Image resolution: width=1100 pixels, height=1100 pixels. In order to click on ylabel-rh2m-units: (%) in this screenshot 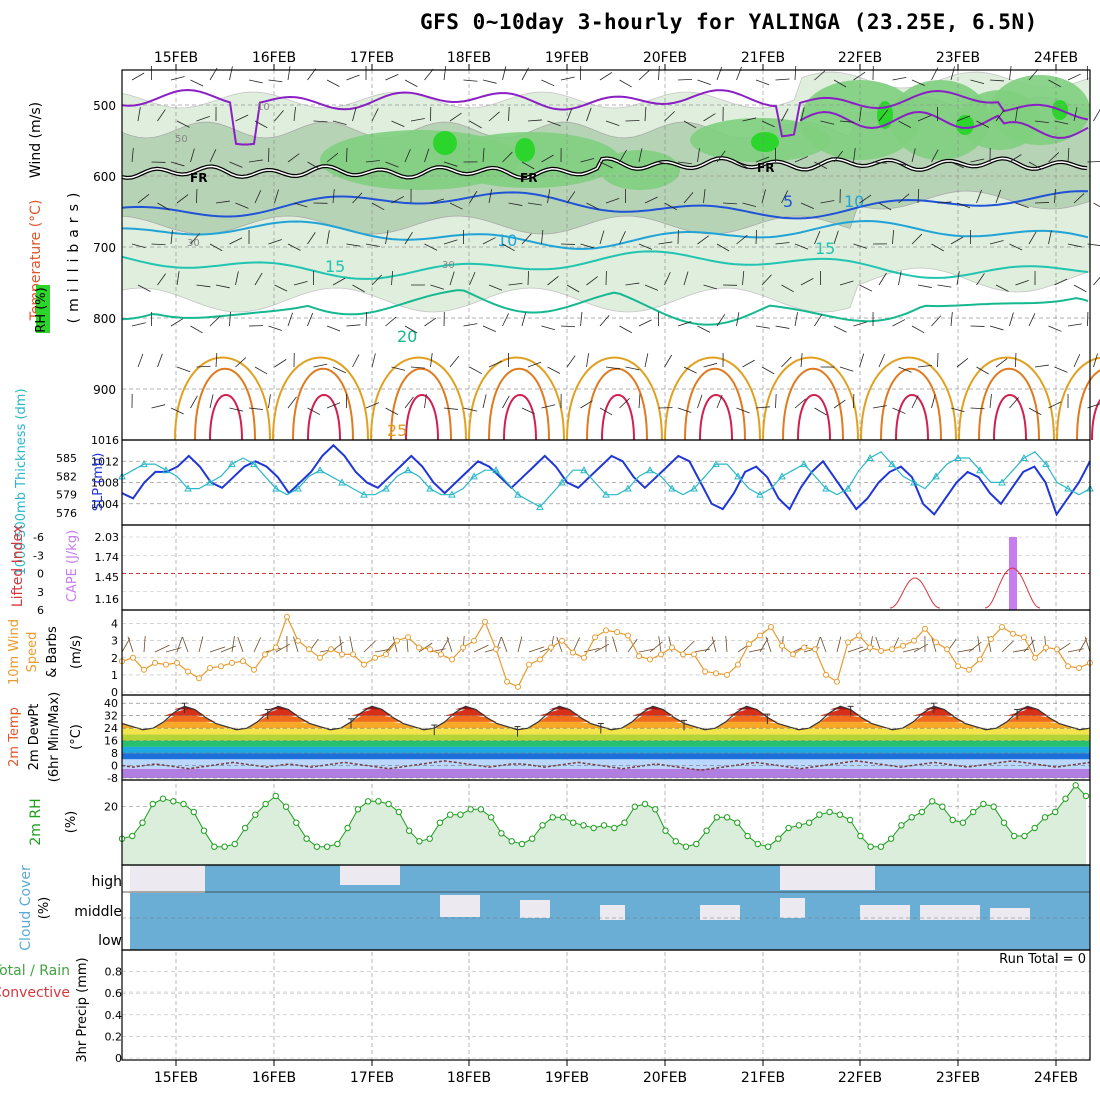, I will do `click(71, 822)`.